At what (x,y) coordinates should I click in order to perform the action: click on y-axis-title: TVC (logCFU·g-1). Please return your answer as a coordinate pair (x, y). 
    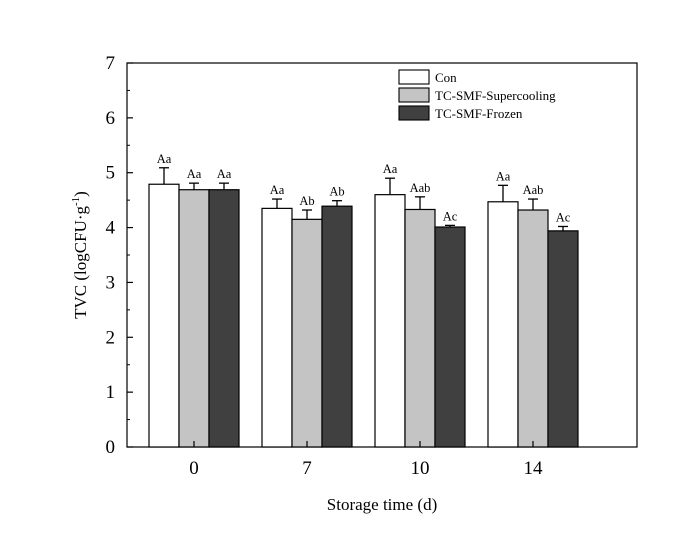
    Looking at the image, I should click on (80, 255).